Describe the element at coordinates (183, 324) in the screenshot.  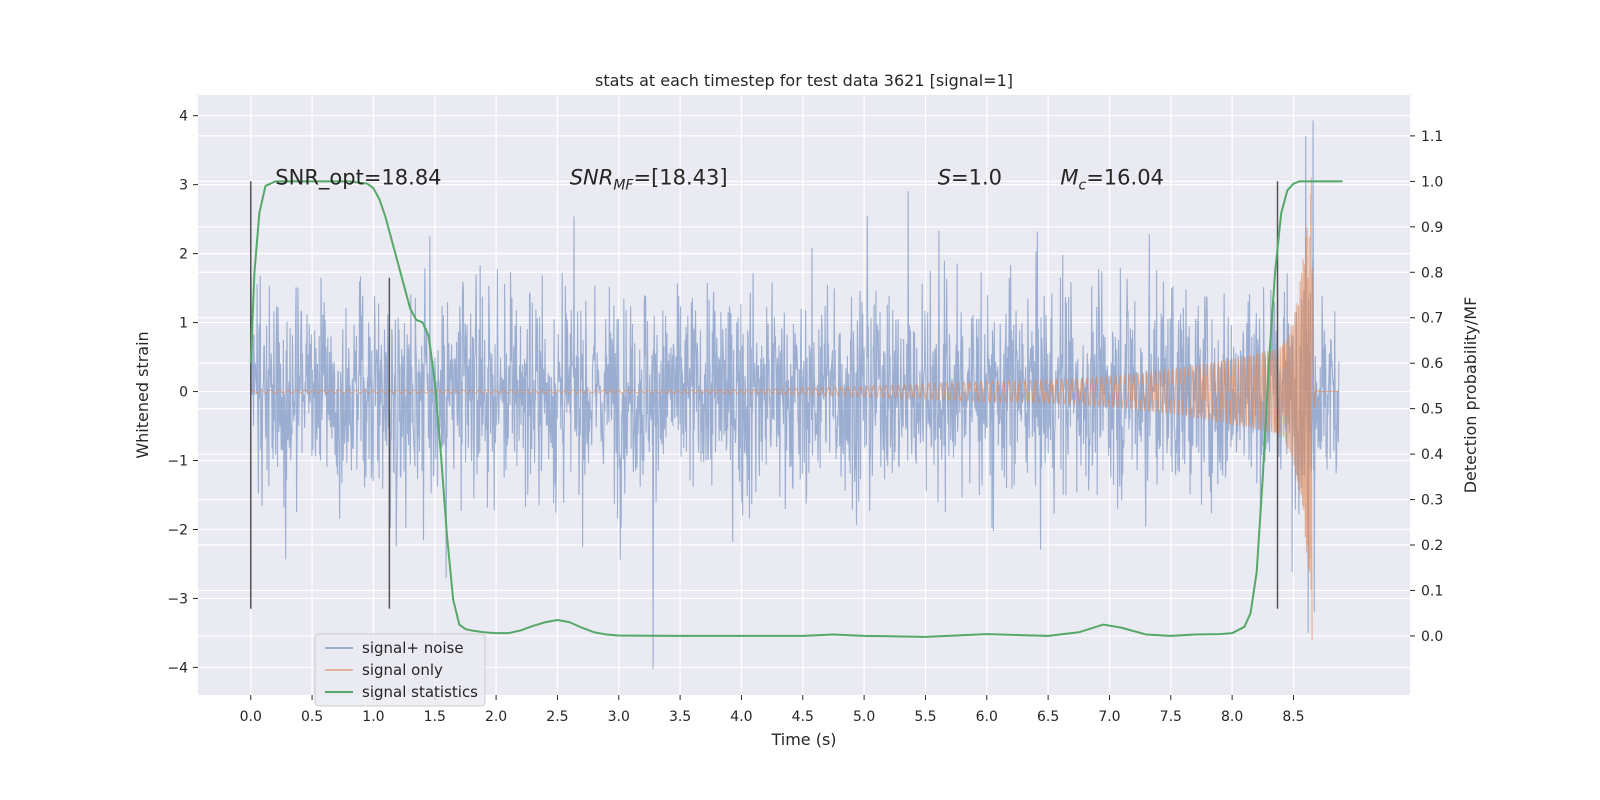
I see `y-tick-label: 1` at that location.